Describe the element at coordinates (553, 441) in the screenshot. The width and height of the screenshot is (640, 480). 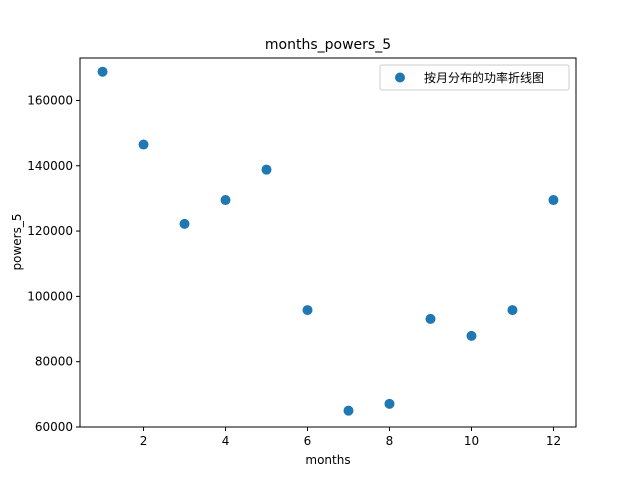
I see `x-tick-label: 12` at that location.